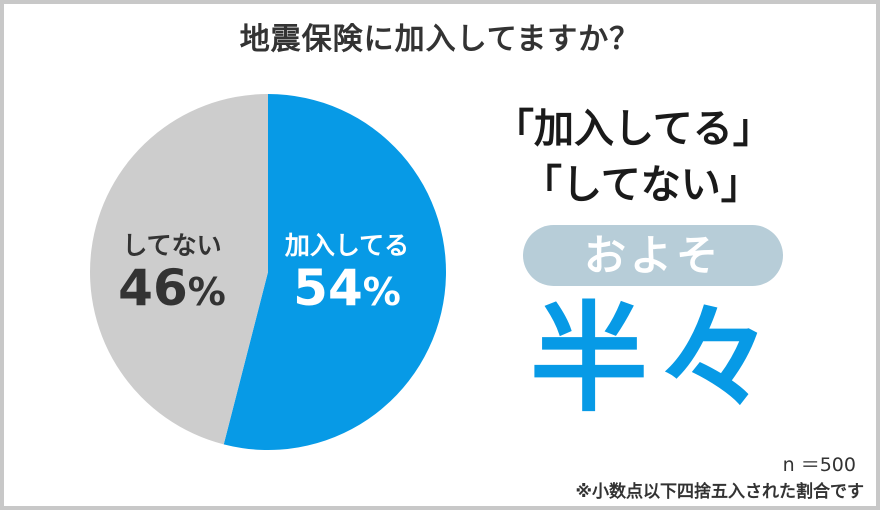 The height and width of the screenshot is (510, 880). I want to click on half-and-half-heading: 半々, so click(655, 359).